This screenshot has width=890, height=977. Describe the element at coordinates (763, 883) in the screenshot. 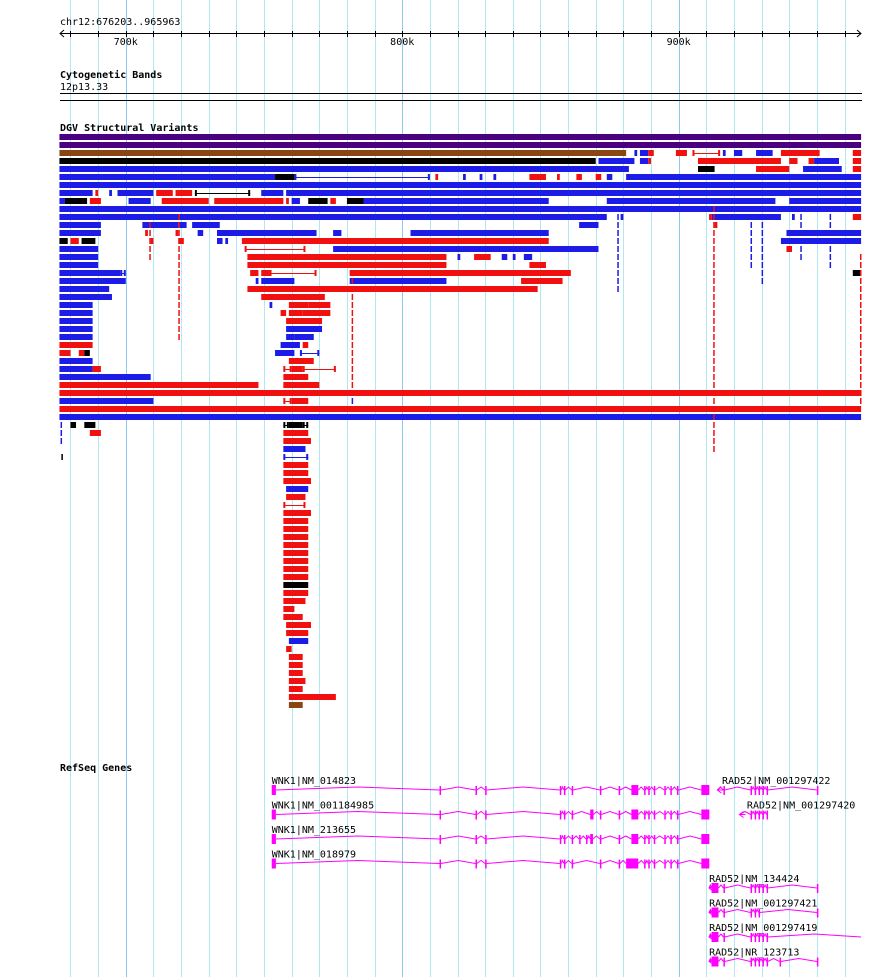

I see `gene-transcript: RAD52|NM_134424` at that location.